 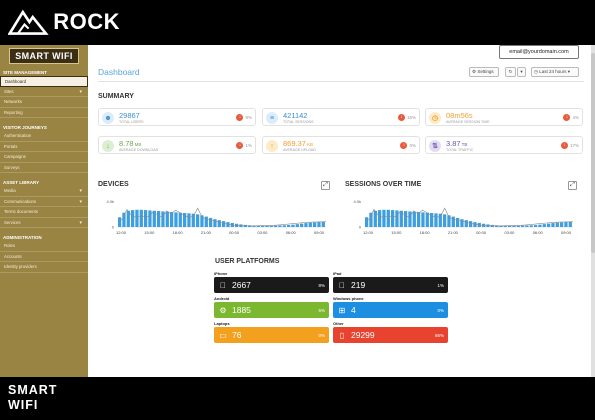 What do you see at coordinates (341, 145) in the screenshot?
I see `summary-card: ↑ 869.37KB AVERAGE UPLOAD ↓ 0%` at bounding box center [341, 145].